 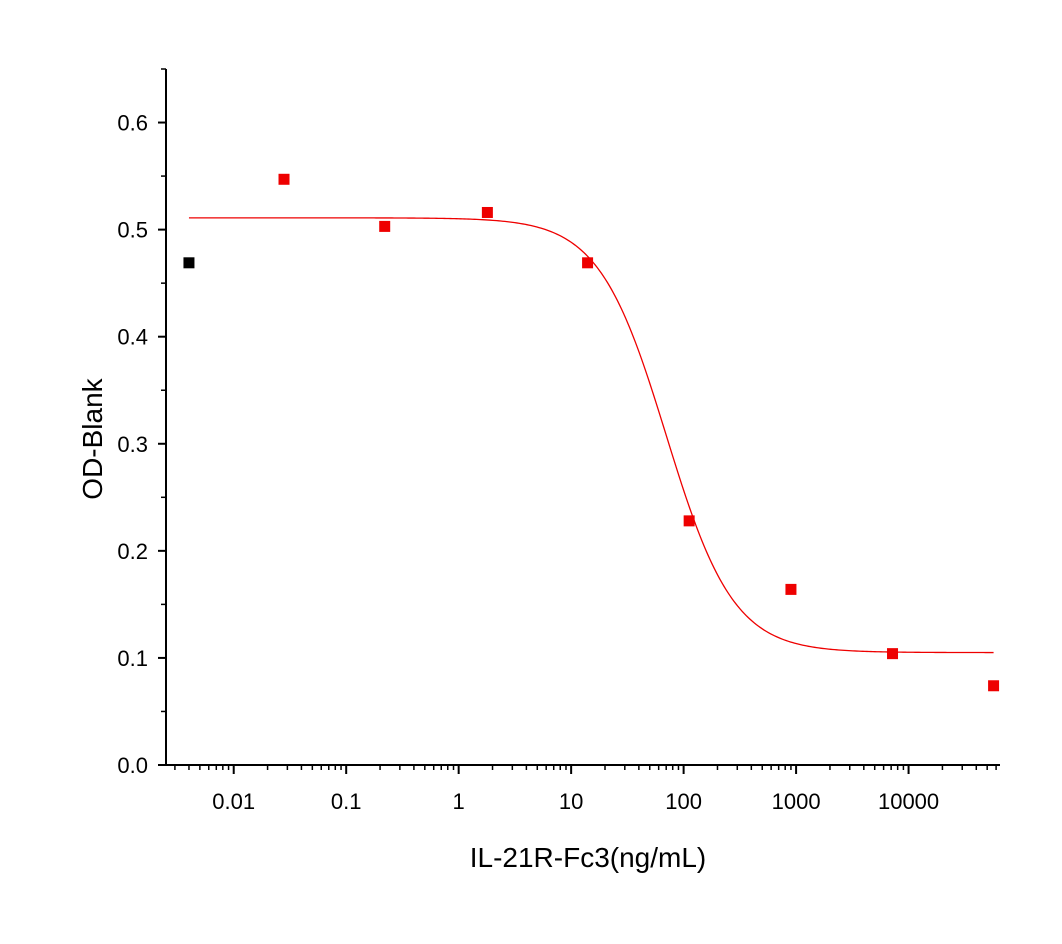 What do you see at coordinates (132, 230) in the screenshot?
I see `y-tick-label: 0.5` at bounding box center [132, 230].